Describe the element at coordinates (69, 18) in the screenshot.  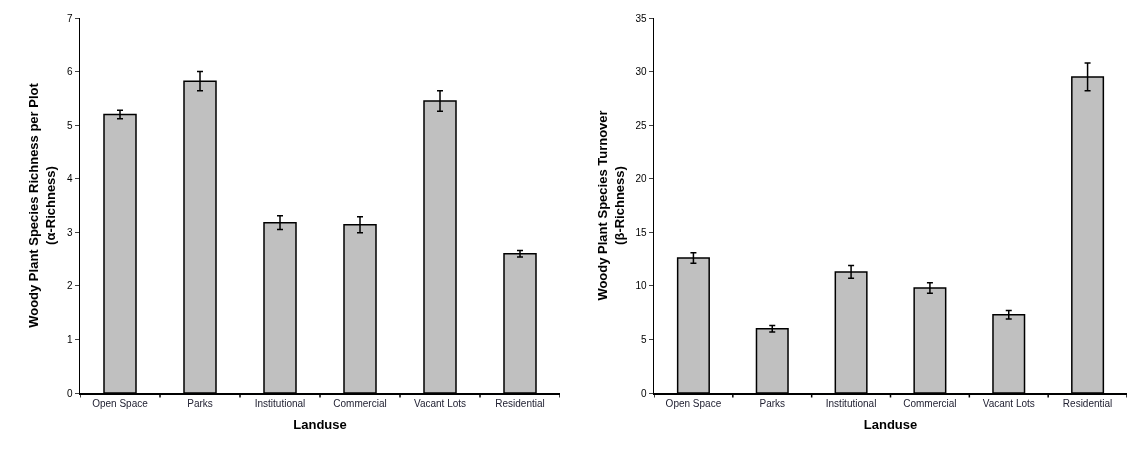
I see `y-tick-label: 7` at that location.